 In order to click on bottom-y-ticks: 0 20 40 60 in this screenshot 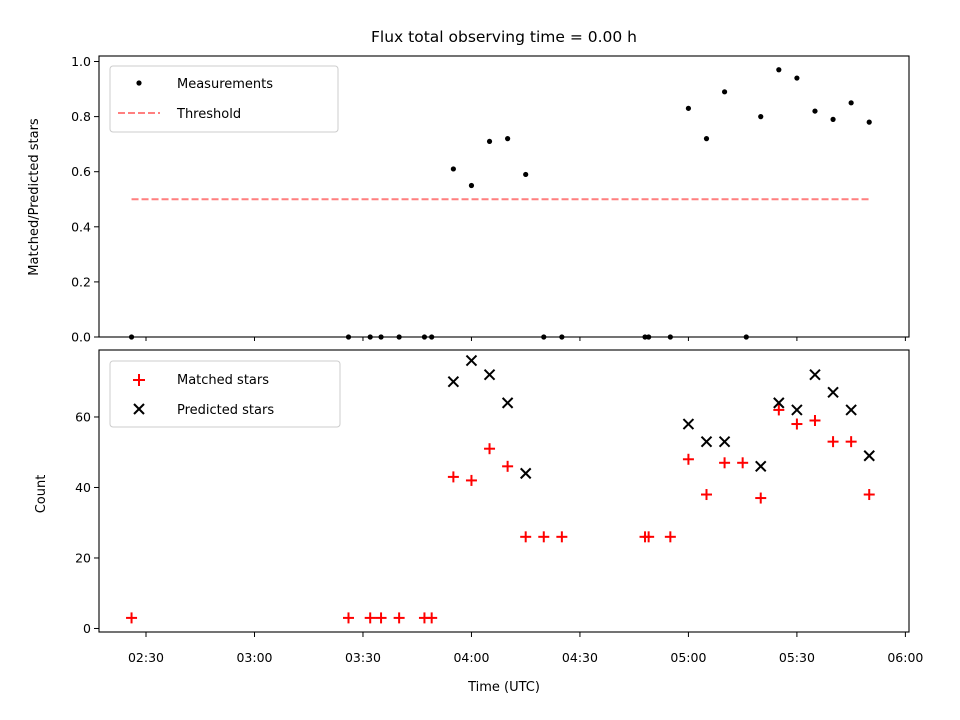, I will do `click(87, 522)`.